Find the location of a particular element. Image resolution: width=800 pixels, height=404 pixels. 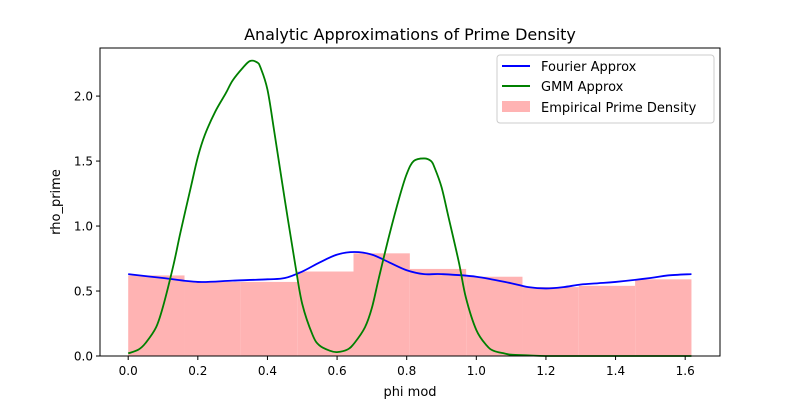

x-tick-label-0: 0.0 is located at coordinates (128, 371).